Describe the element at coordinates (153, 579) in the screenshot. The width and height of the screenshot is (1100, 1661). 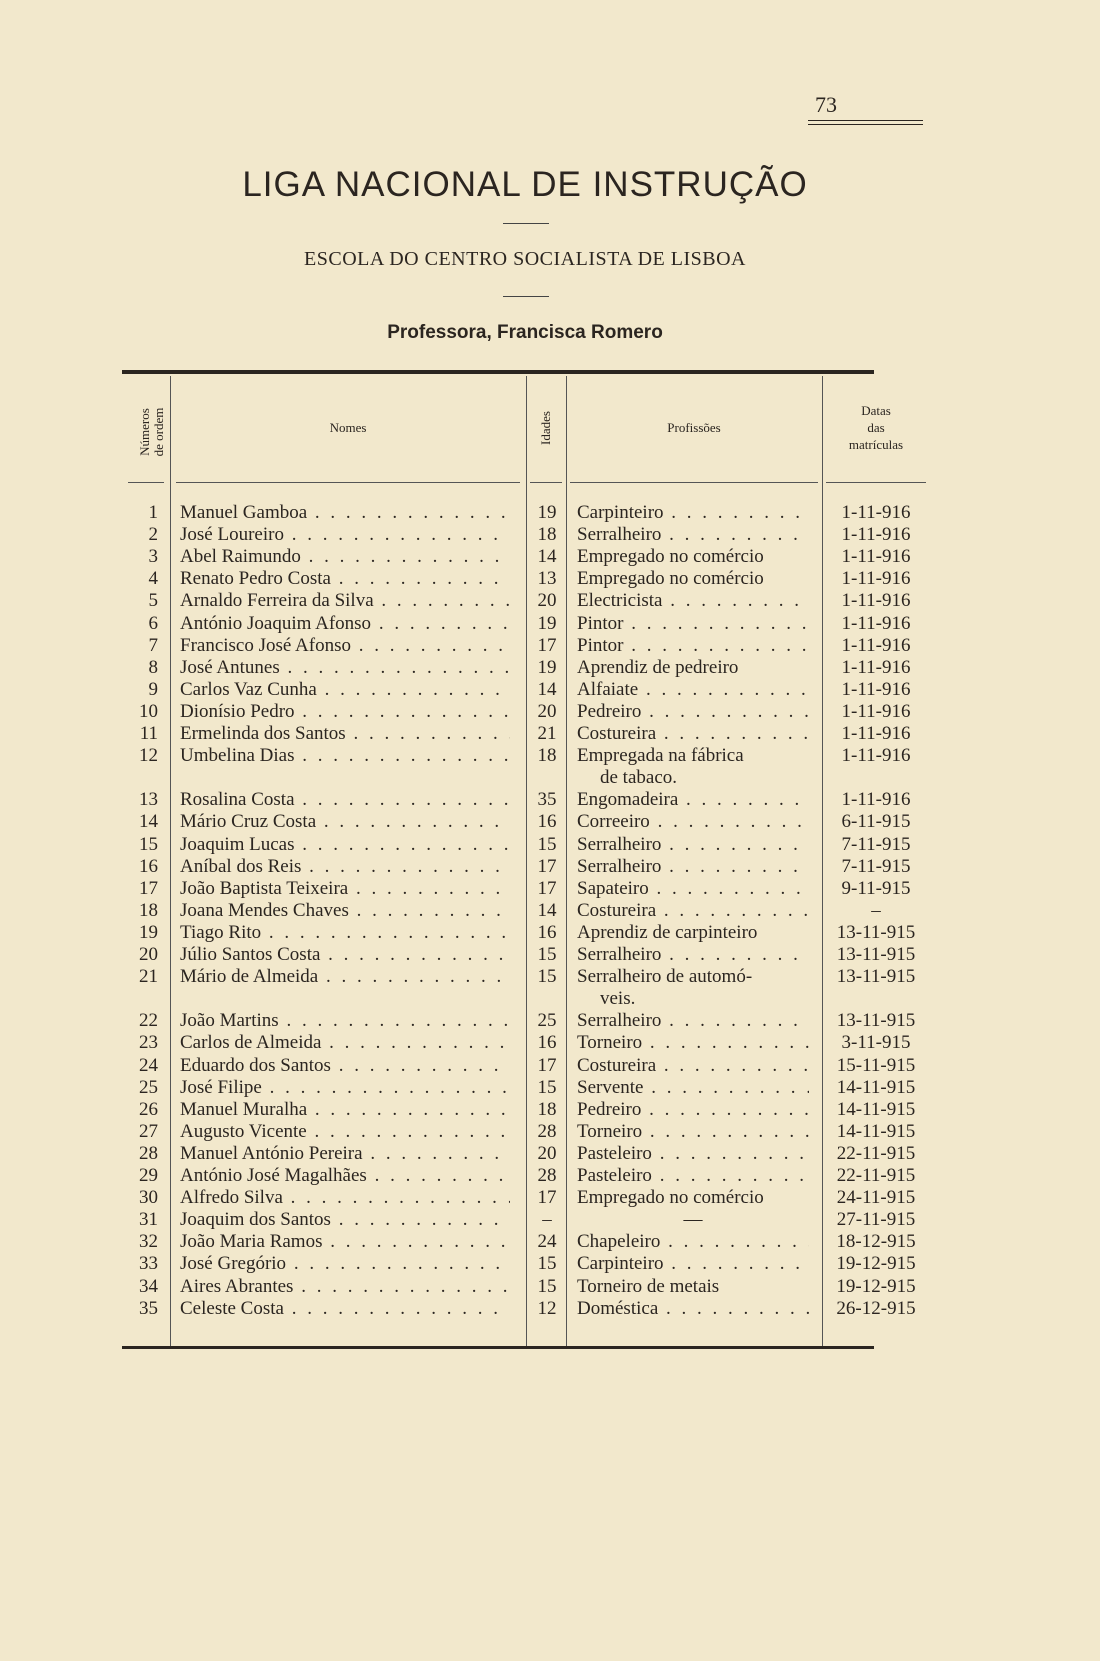
I see `row-number: 4` at that location.